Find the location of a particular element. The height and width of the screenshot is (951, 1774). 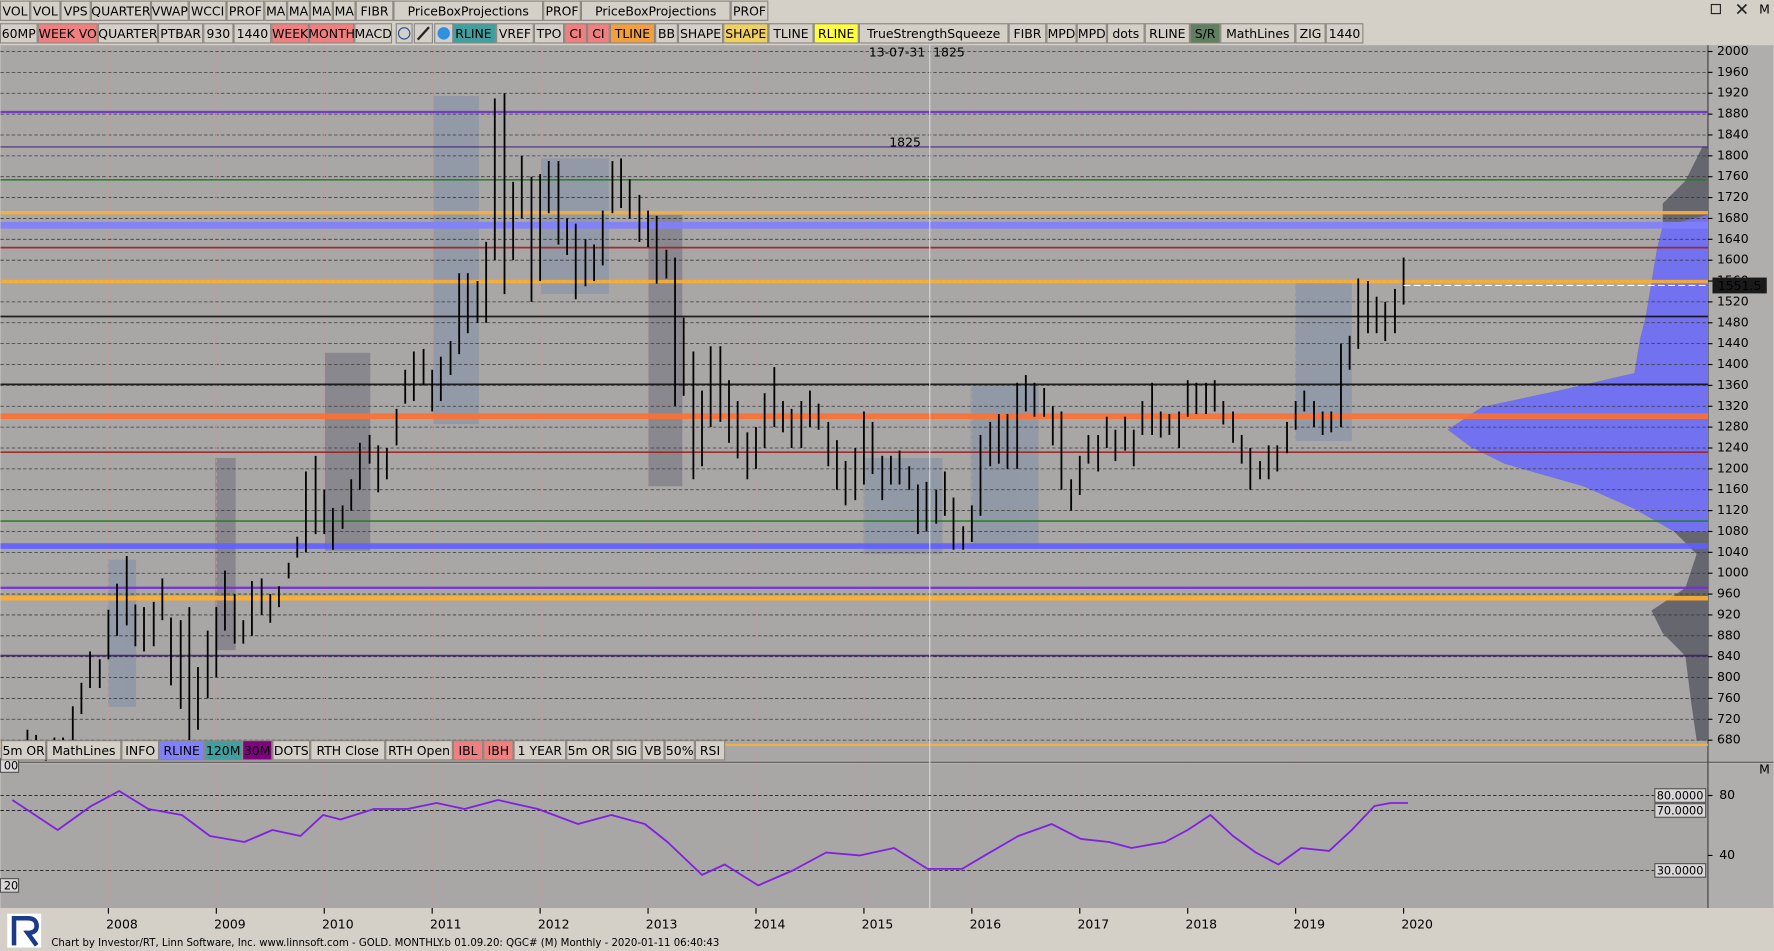

level-label: 1825 is located at coordinates (905, 141).